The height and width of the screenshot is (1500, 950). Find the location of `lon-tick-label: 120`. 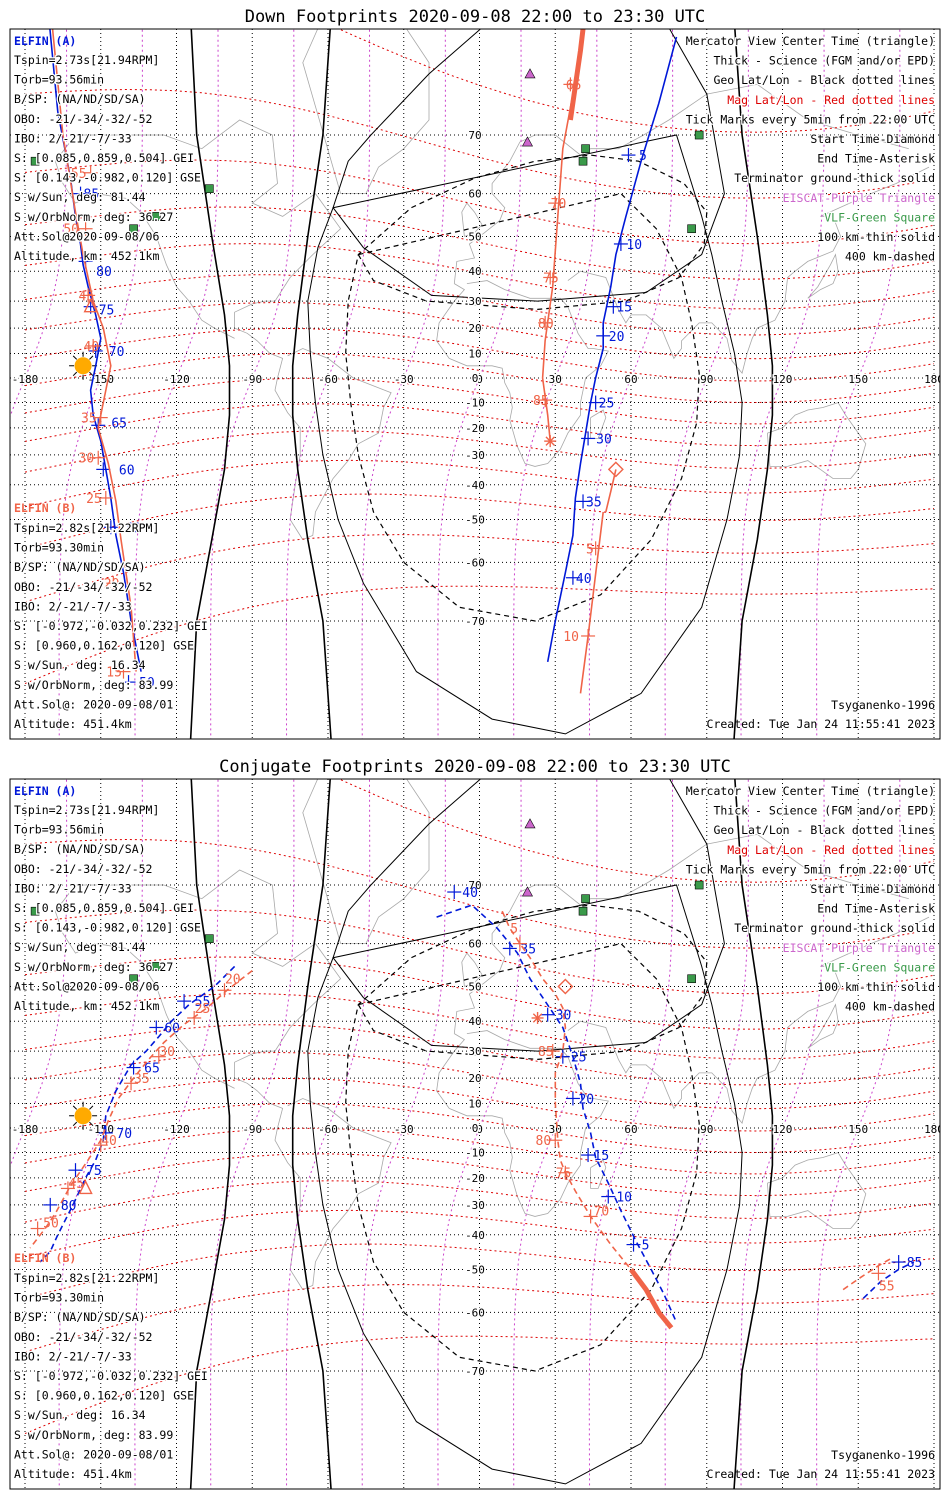

lon-tick-label: 120 is located at coordinates (783, 379).